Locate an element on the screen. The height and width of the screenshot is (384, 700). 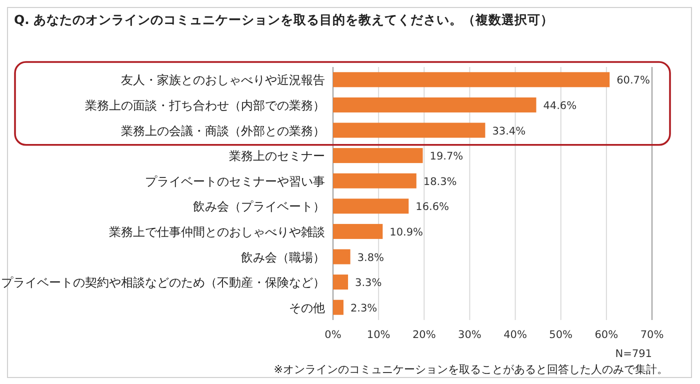
x-tick-label: 30% is located at coordinates (470, 335).